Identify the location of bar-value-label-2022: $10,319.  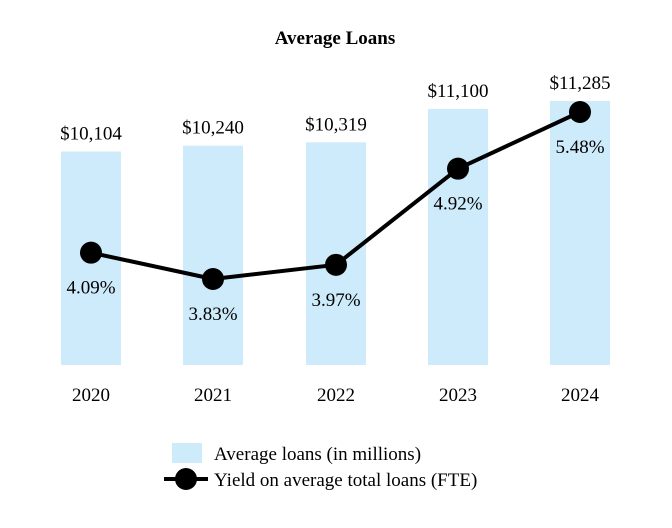
(336, 124).